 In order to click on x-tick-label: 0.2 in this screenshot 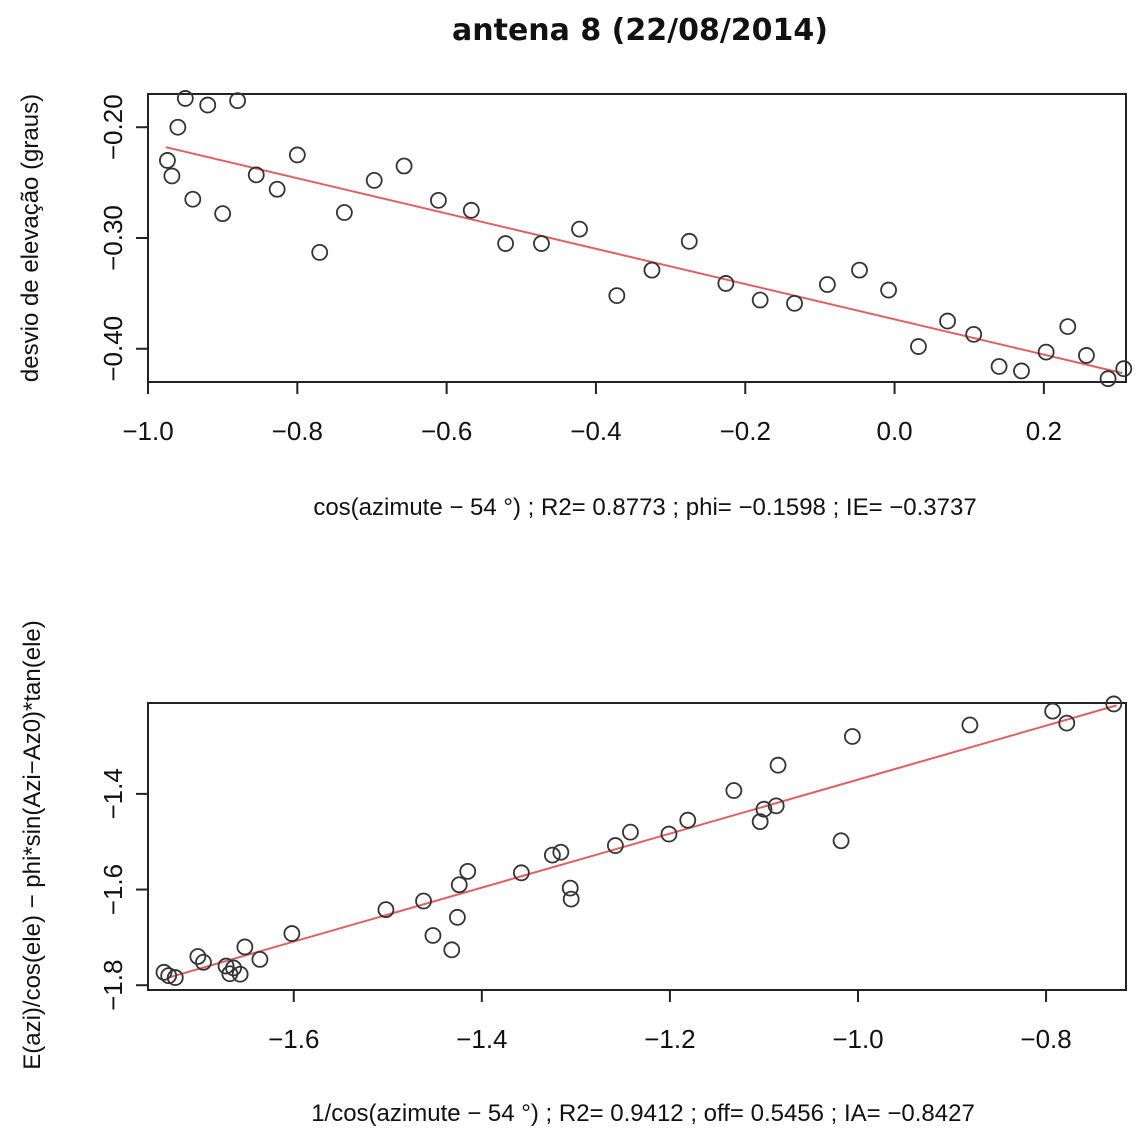, I will do `click(1044, 431)`.